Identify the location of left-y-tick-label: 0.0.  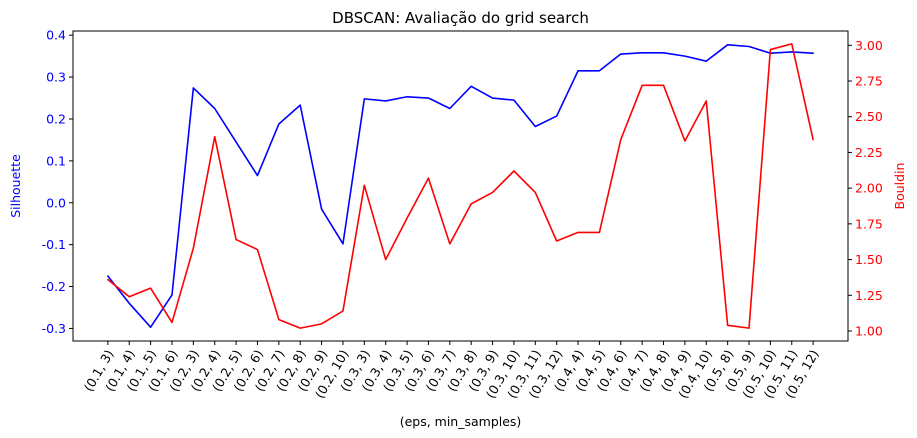
(56, 202).